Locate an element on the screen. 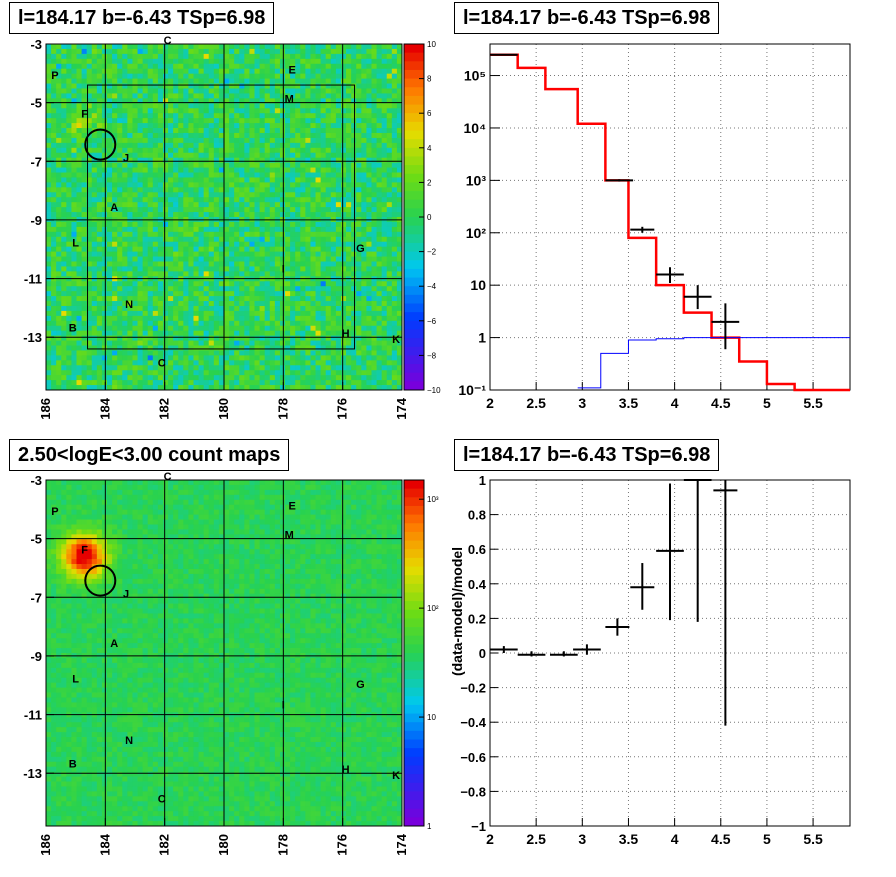 The width and height of the screenshot is (896, 877). colorbar-tick-label: 10² is located at coordinates (433, 608).